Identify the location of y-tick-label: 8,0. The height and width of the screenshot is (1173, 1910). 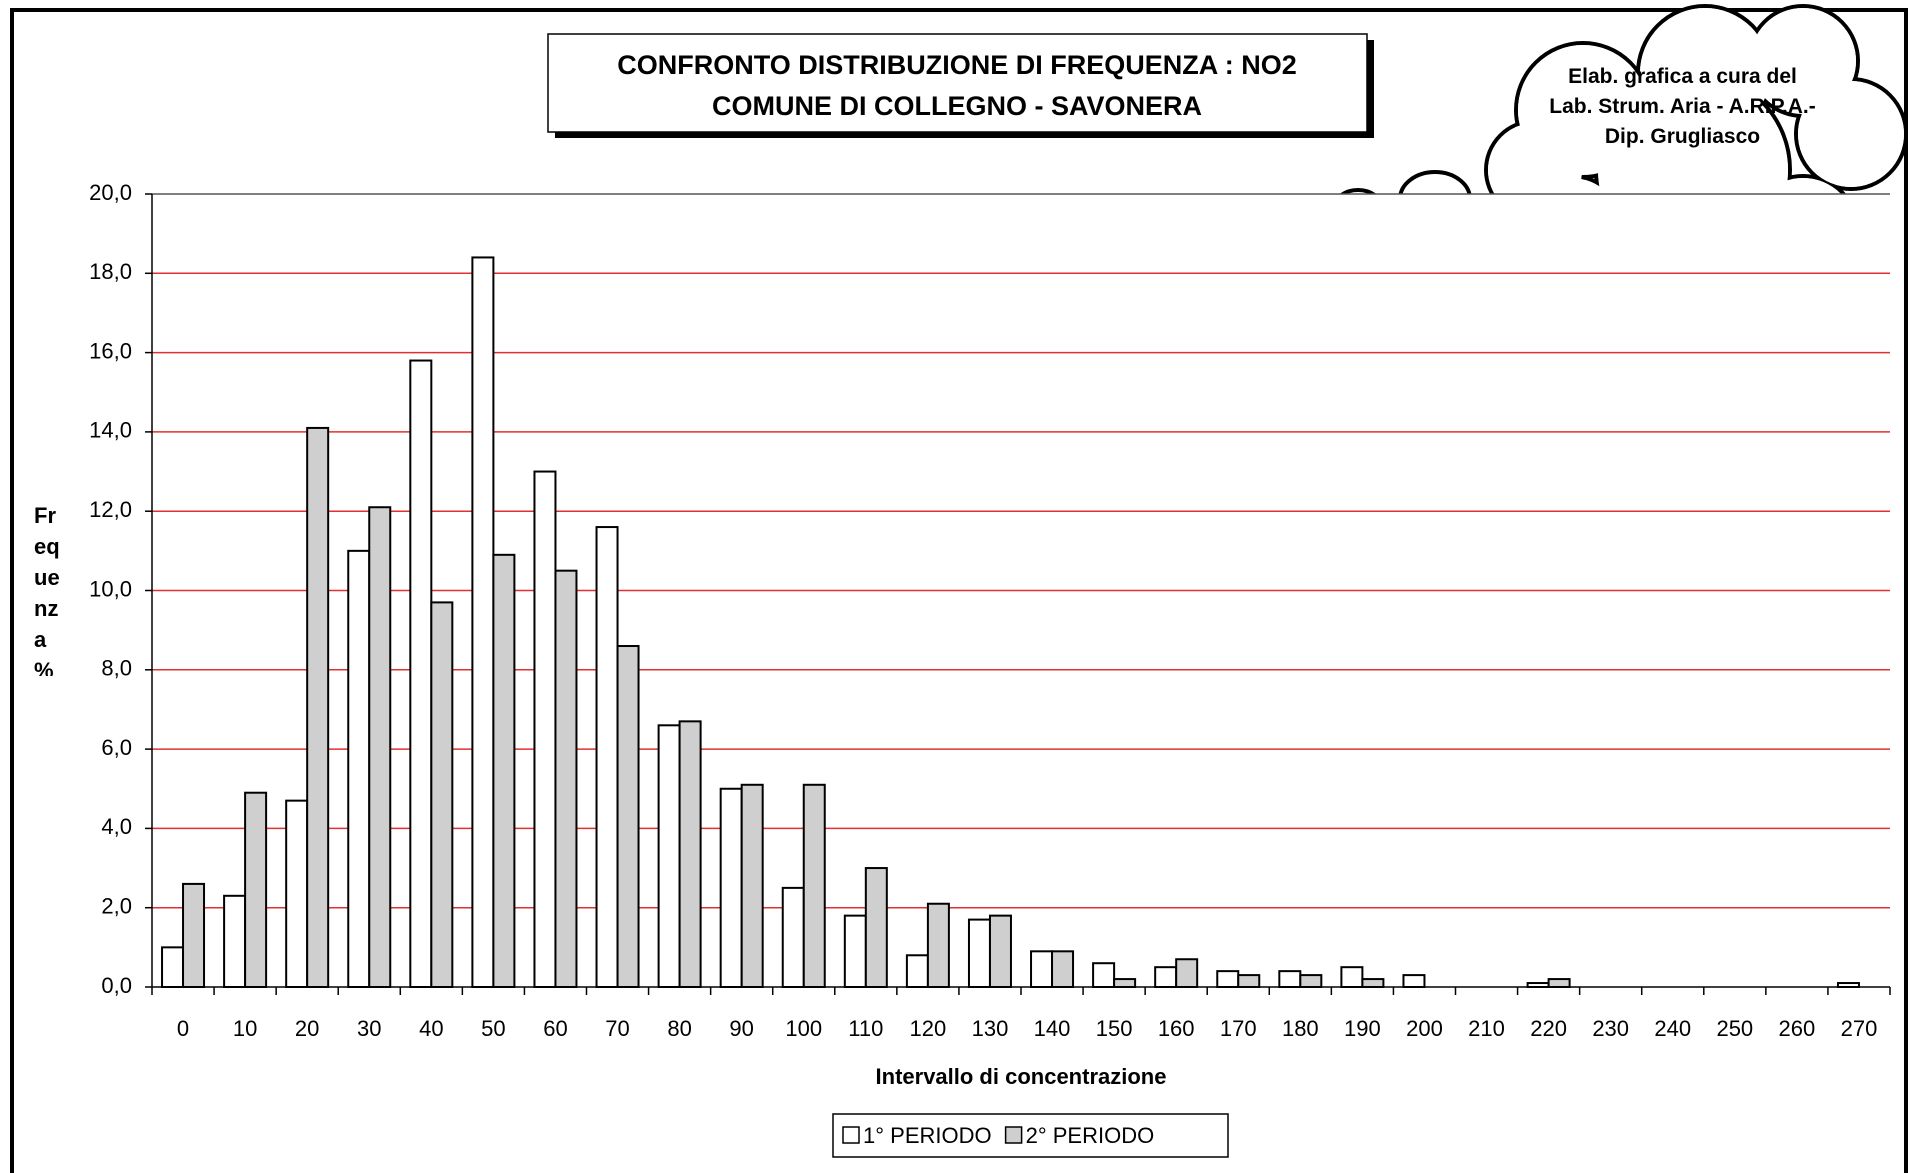
(116, 668).